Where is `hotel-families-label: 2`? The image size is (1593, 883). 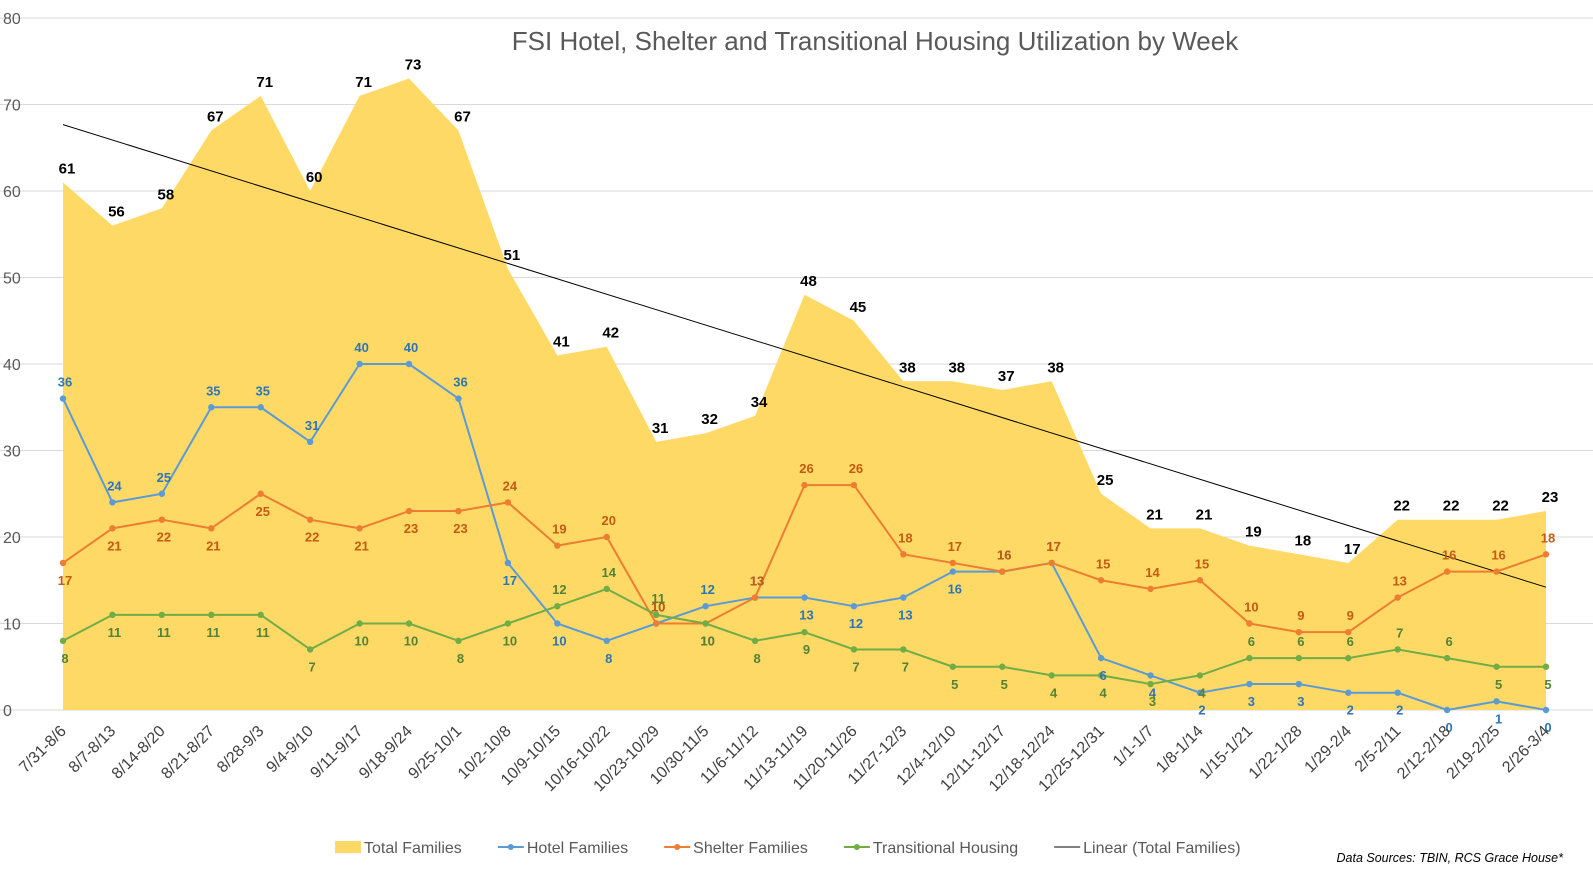 hotel-families-label: 2 is located at coordinates (1350, 710).